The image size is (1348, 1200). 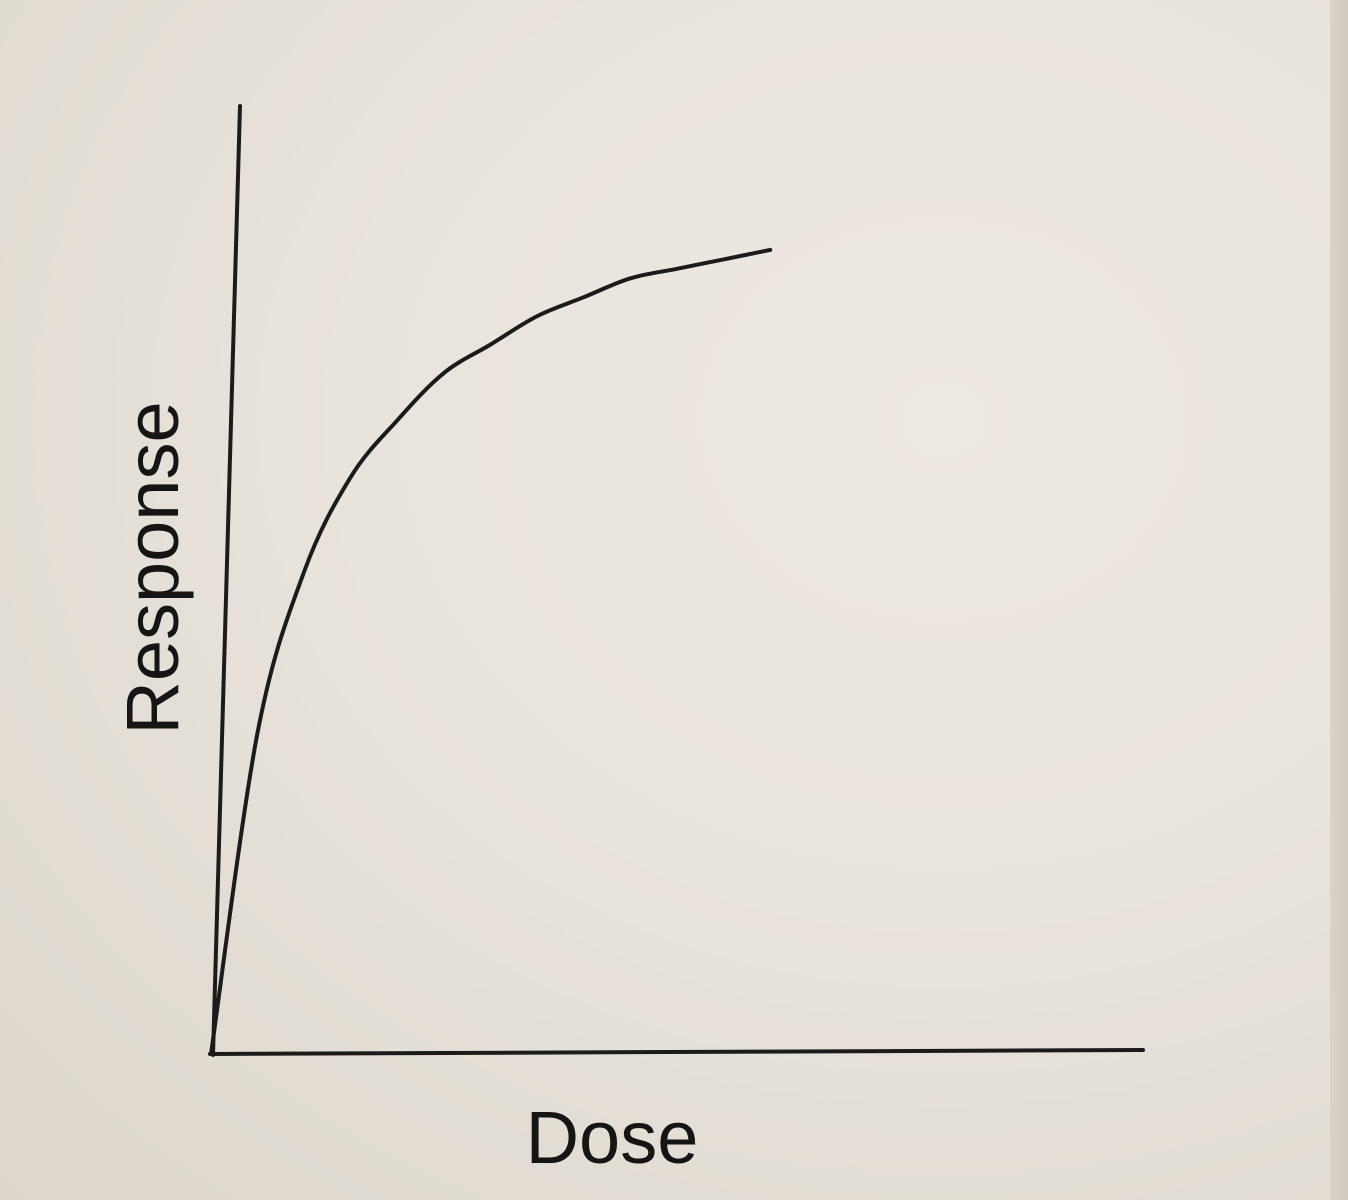 I want to click on x-axis, so click(x=676, y=1052).